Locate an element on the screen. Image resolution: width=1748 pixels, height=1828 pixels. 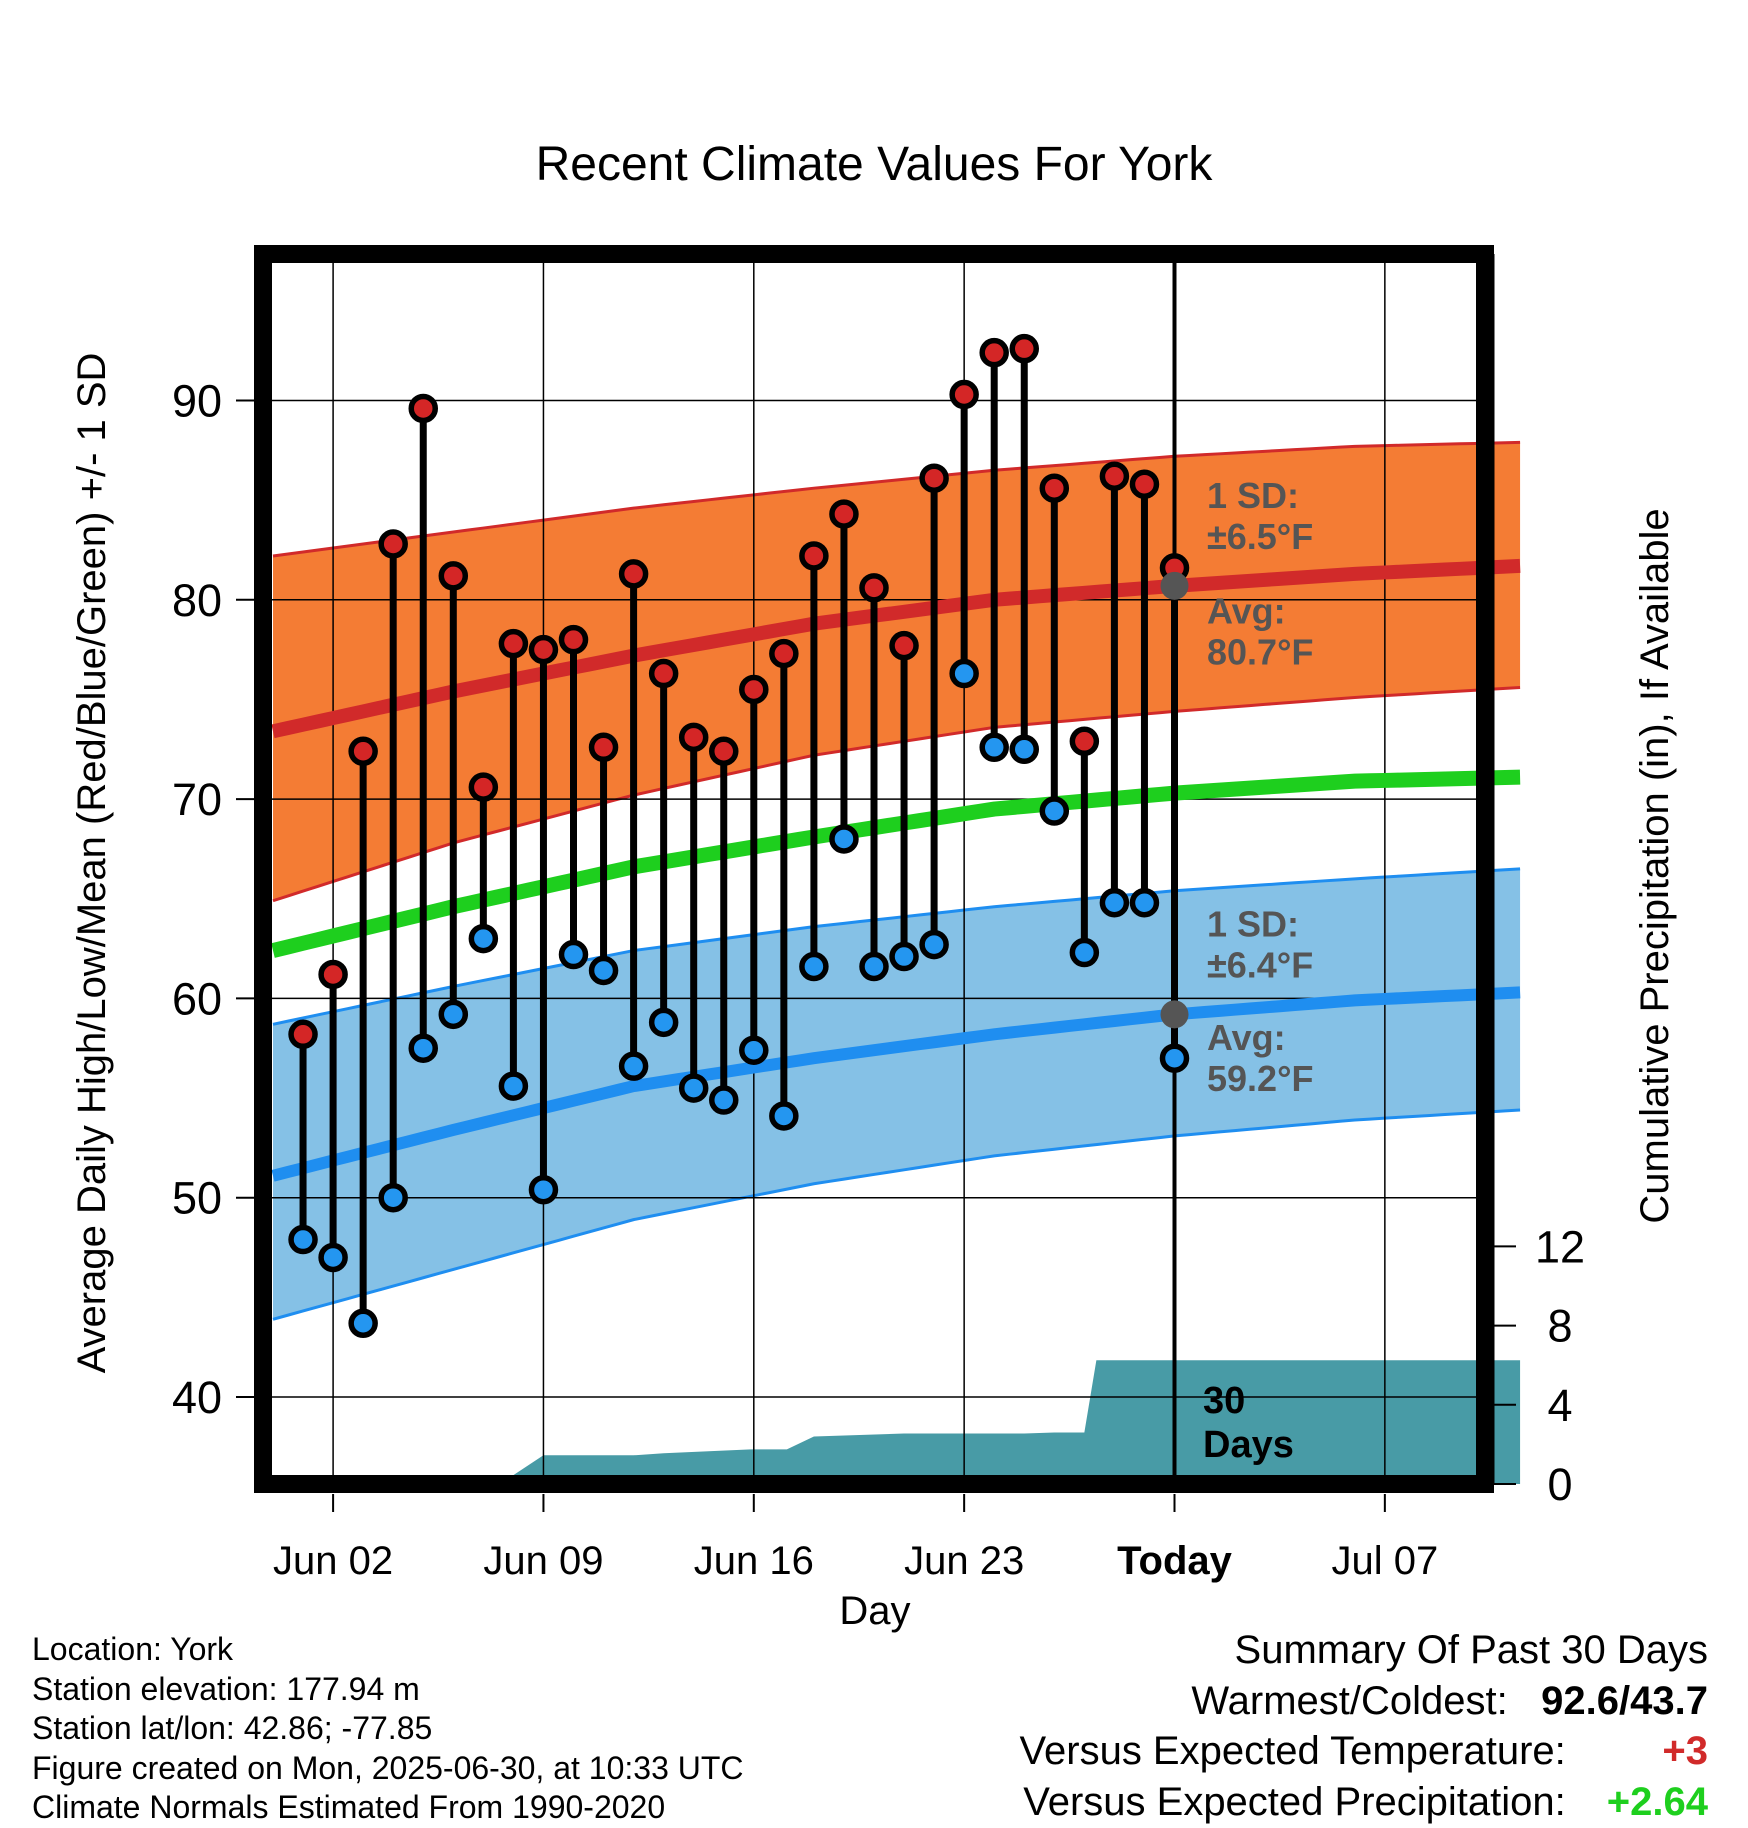
low-sd-band-upper-edge is located at coordinates (896, 946).